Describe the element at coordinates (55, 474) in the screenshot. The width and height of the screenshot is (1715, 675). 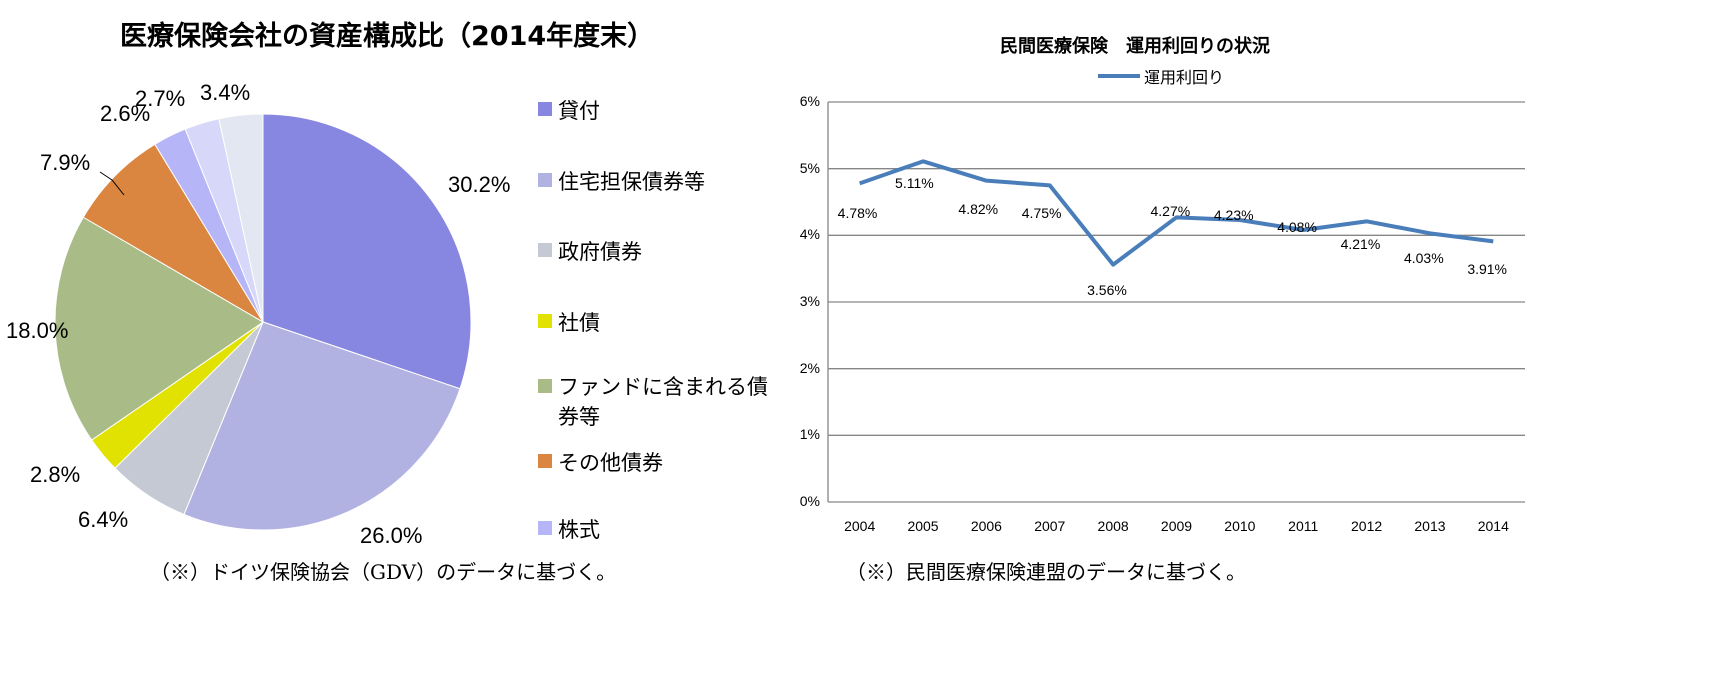
I see `pie-data-label: 2.8%` at that location.